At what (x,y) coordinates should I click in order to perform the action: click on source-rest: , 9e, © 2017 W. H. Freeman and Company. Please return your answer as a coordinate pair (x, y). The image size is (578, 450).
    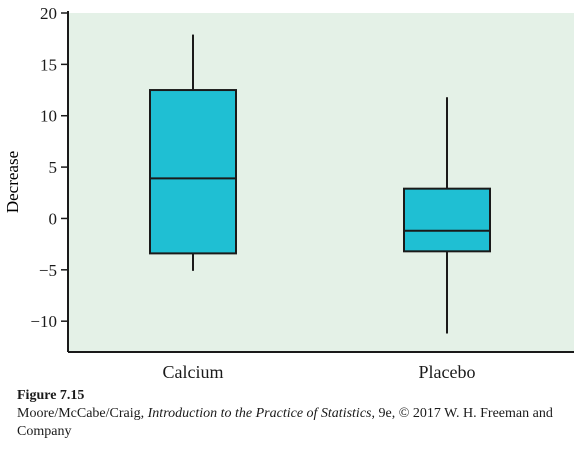
    Looking at the image, I should click on (285, 422).